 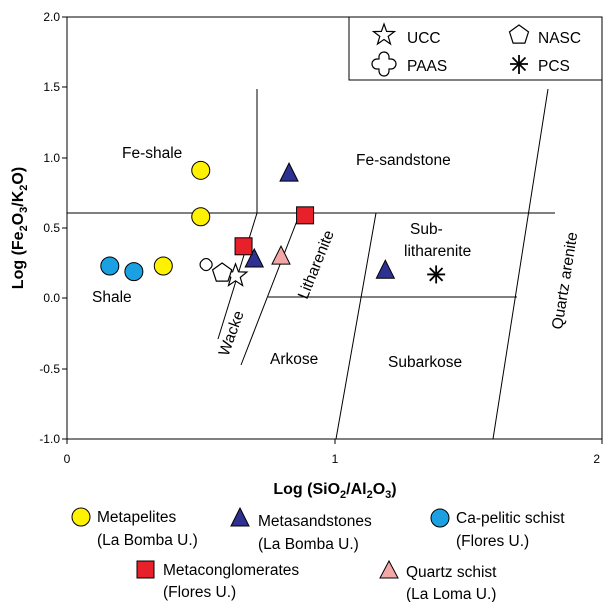 I want to click on metaconglomerates-legend-unit: (Flores U.), so click(x=199, y=592).